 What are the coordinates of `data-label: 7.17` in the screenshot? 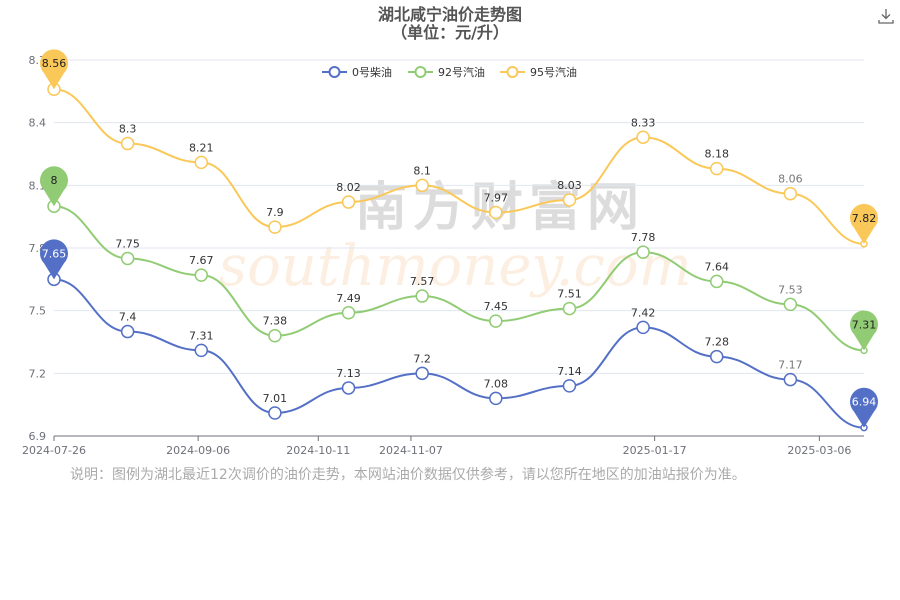 It's located at (790, 365).